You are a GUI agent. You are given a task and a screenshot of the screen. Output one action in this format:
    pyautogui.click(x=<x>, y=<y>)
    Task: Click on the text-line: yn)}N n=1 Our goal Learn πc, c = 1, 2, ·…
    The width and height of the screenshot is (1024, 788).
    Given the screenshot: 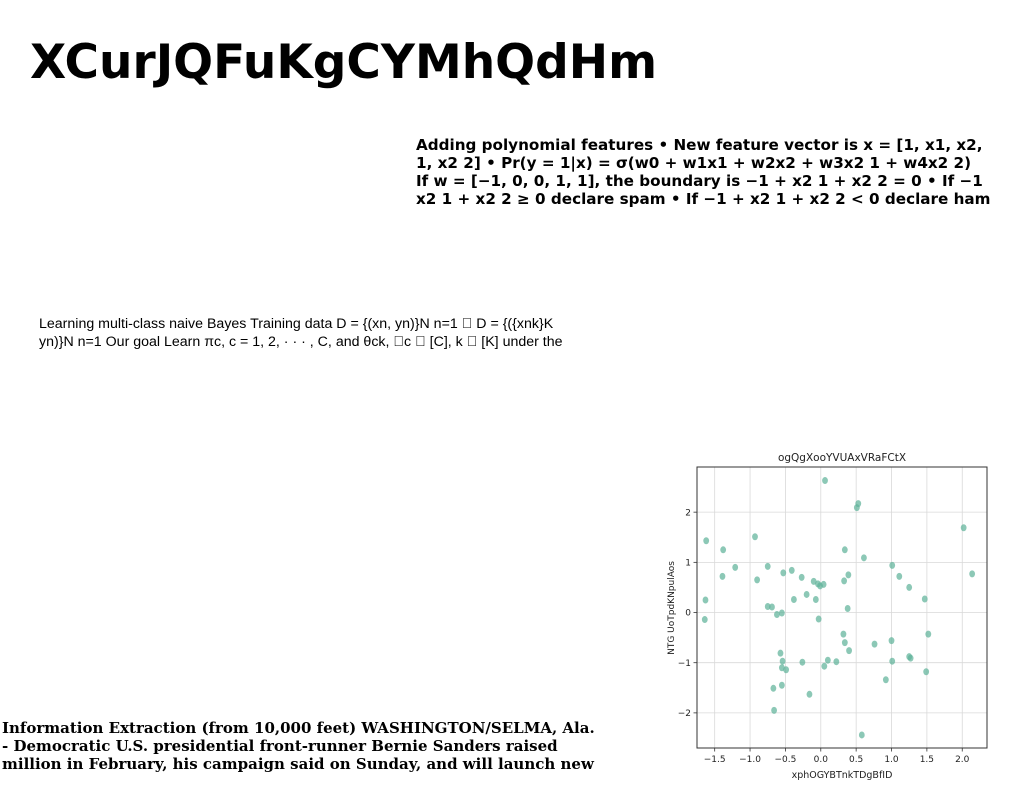 What is the action you would take?
    pyautogui.click(x=301, y=342)
    